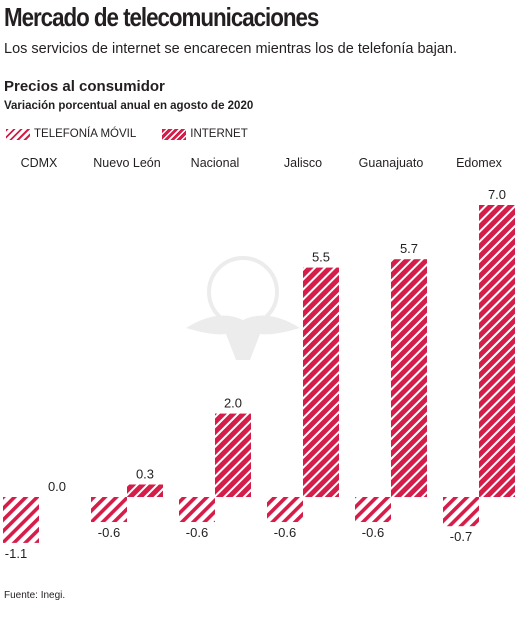  What do you see at coordinates (35, 595) in the screenshot?
I see `source-note: Fuente: Inegi.` at bounding box center [35, 595].